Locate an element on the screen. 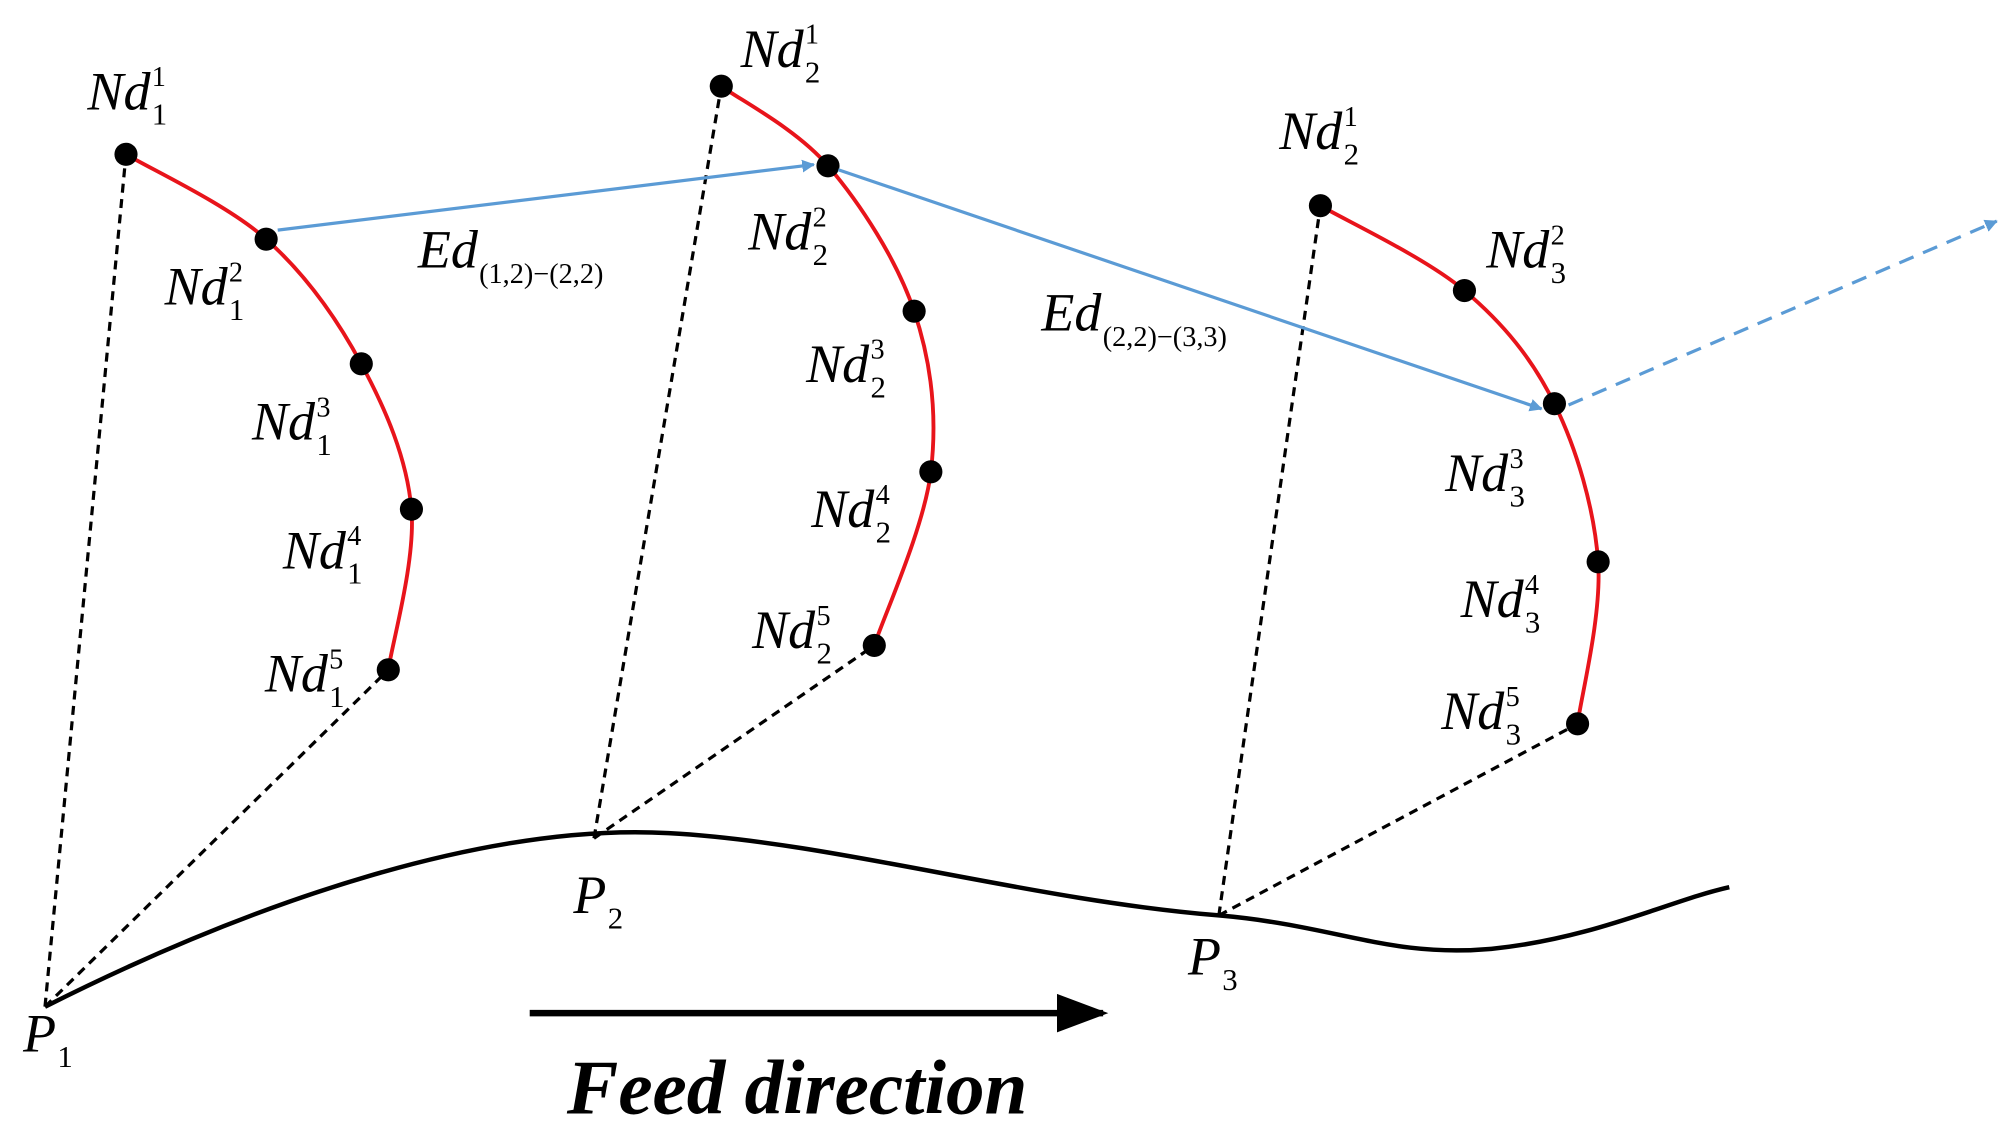  footer: Feed direction is located at coordinates (797, 1087).